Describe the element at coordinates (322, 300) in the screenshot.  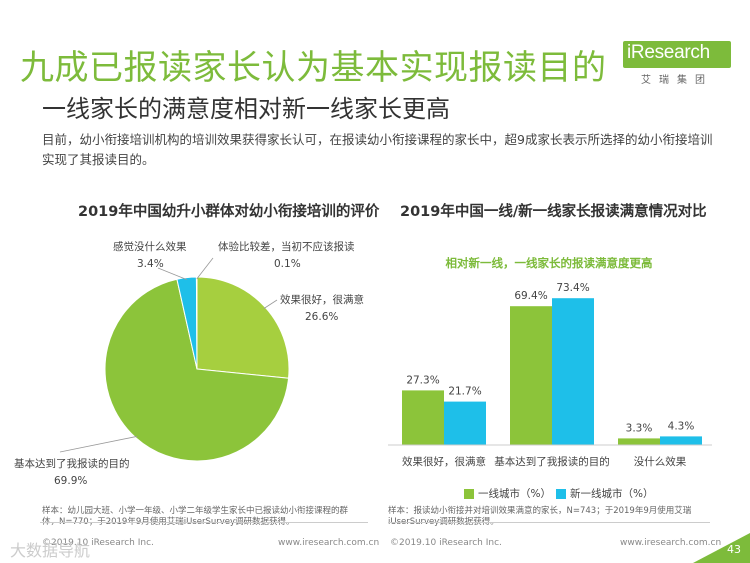
I see `pie-label-very-satisfied: 效果很好，很满意` at that location.